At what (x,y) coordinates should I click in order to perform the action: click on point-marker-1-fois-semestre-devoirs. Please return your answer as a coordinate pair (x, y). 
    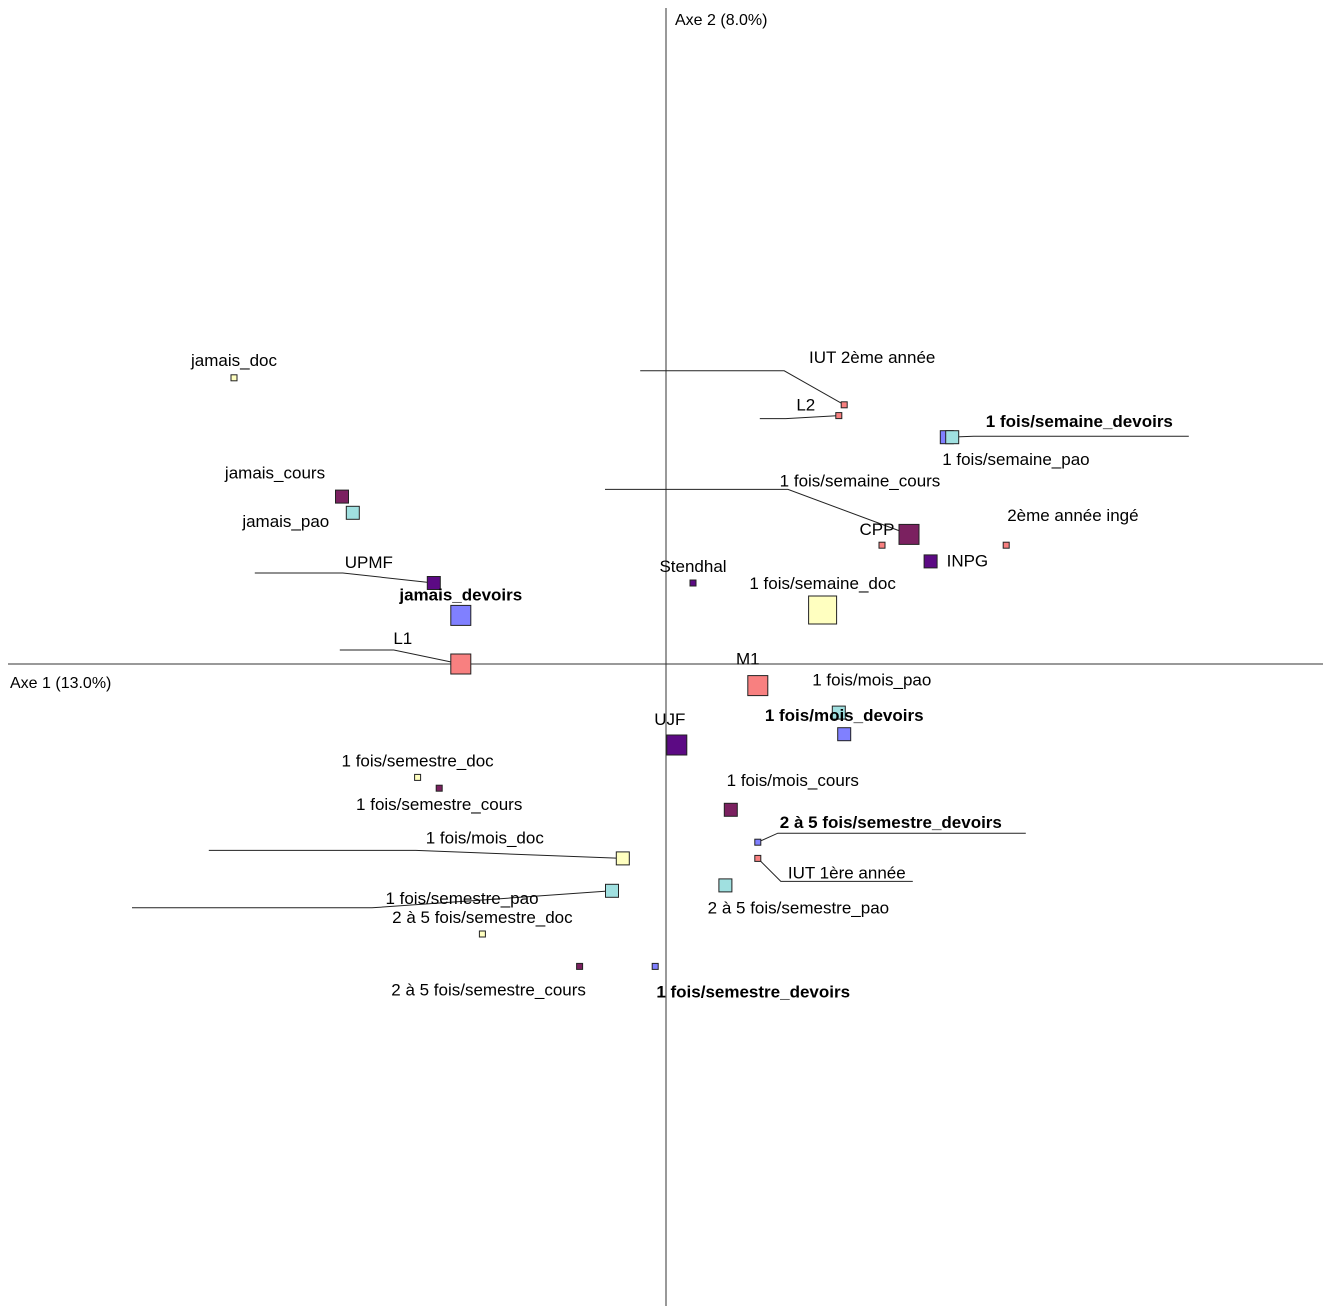
    Looking at the image, I should click on (655, 966).